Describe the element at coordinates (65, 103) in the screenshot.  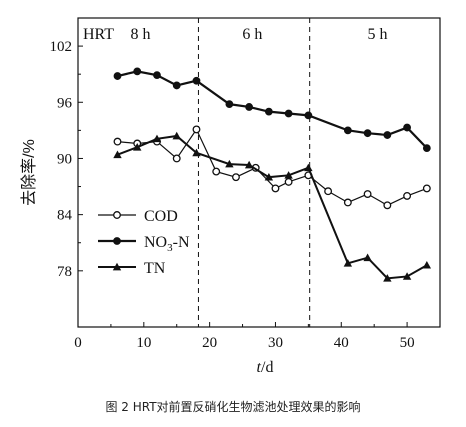
I see `y-tick-label: 96` at that location.